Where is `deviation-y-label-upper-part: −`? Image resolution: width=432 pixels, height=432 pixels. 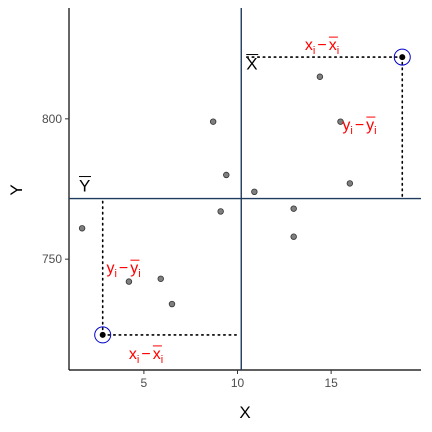 deviation-y-label-upper-part: − is located at coordinates (359, 125).